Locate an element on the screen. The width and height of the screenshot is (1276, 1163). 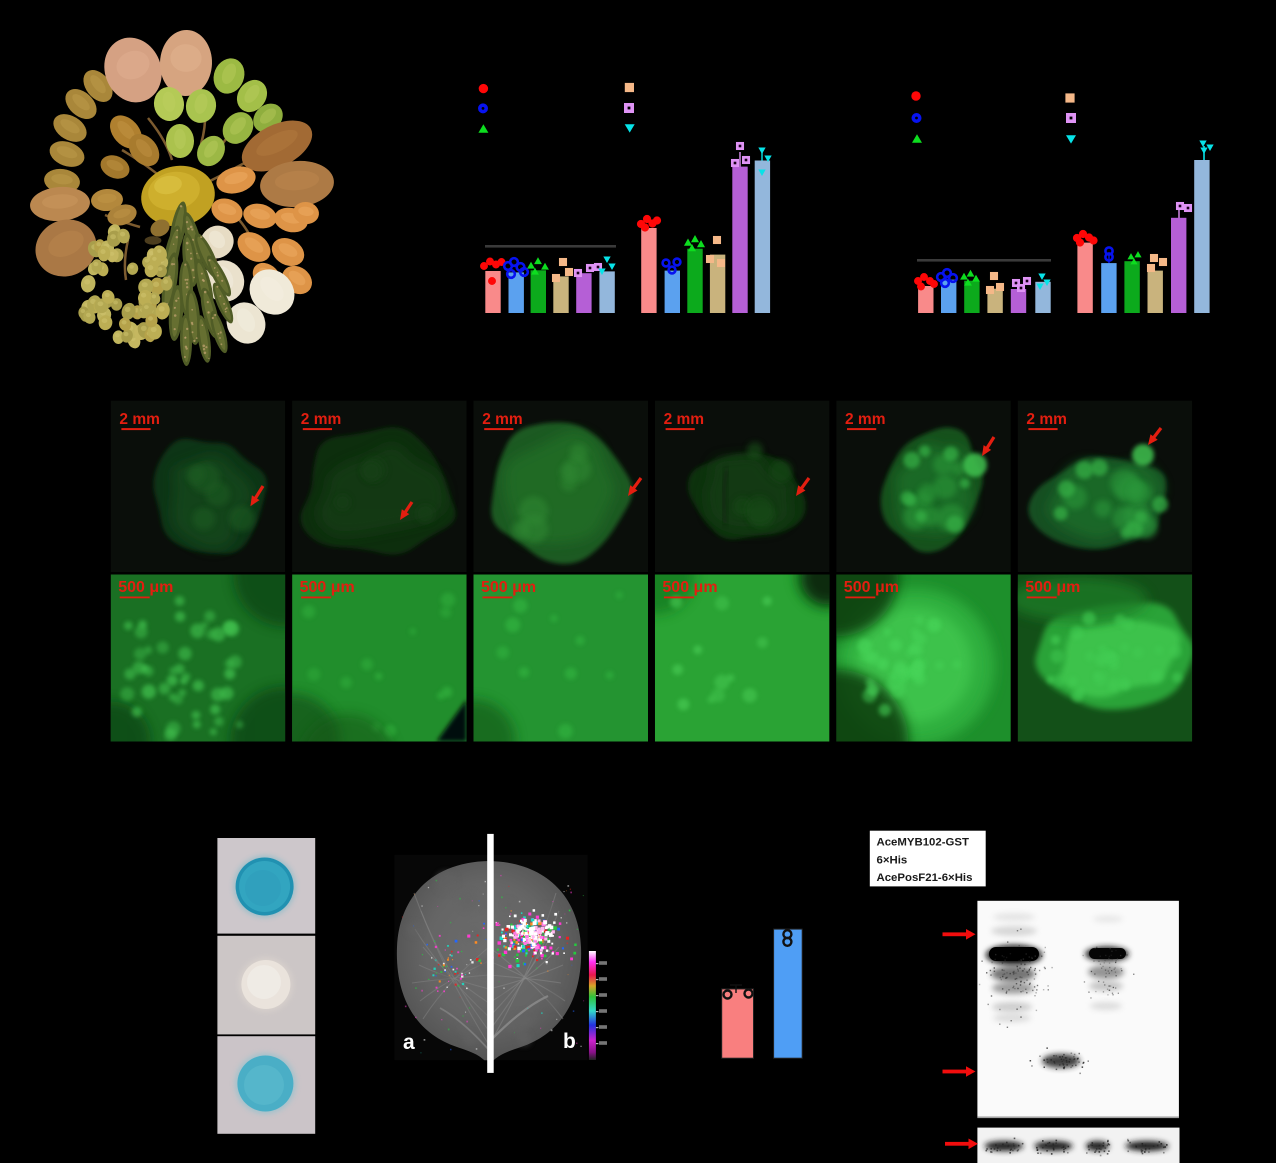
svg-text: AceMYB102-GST is located at coordinates (923, 843).